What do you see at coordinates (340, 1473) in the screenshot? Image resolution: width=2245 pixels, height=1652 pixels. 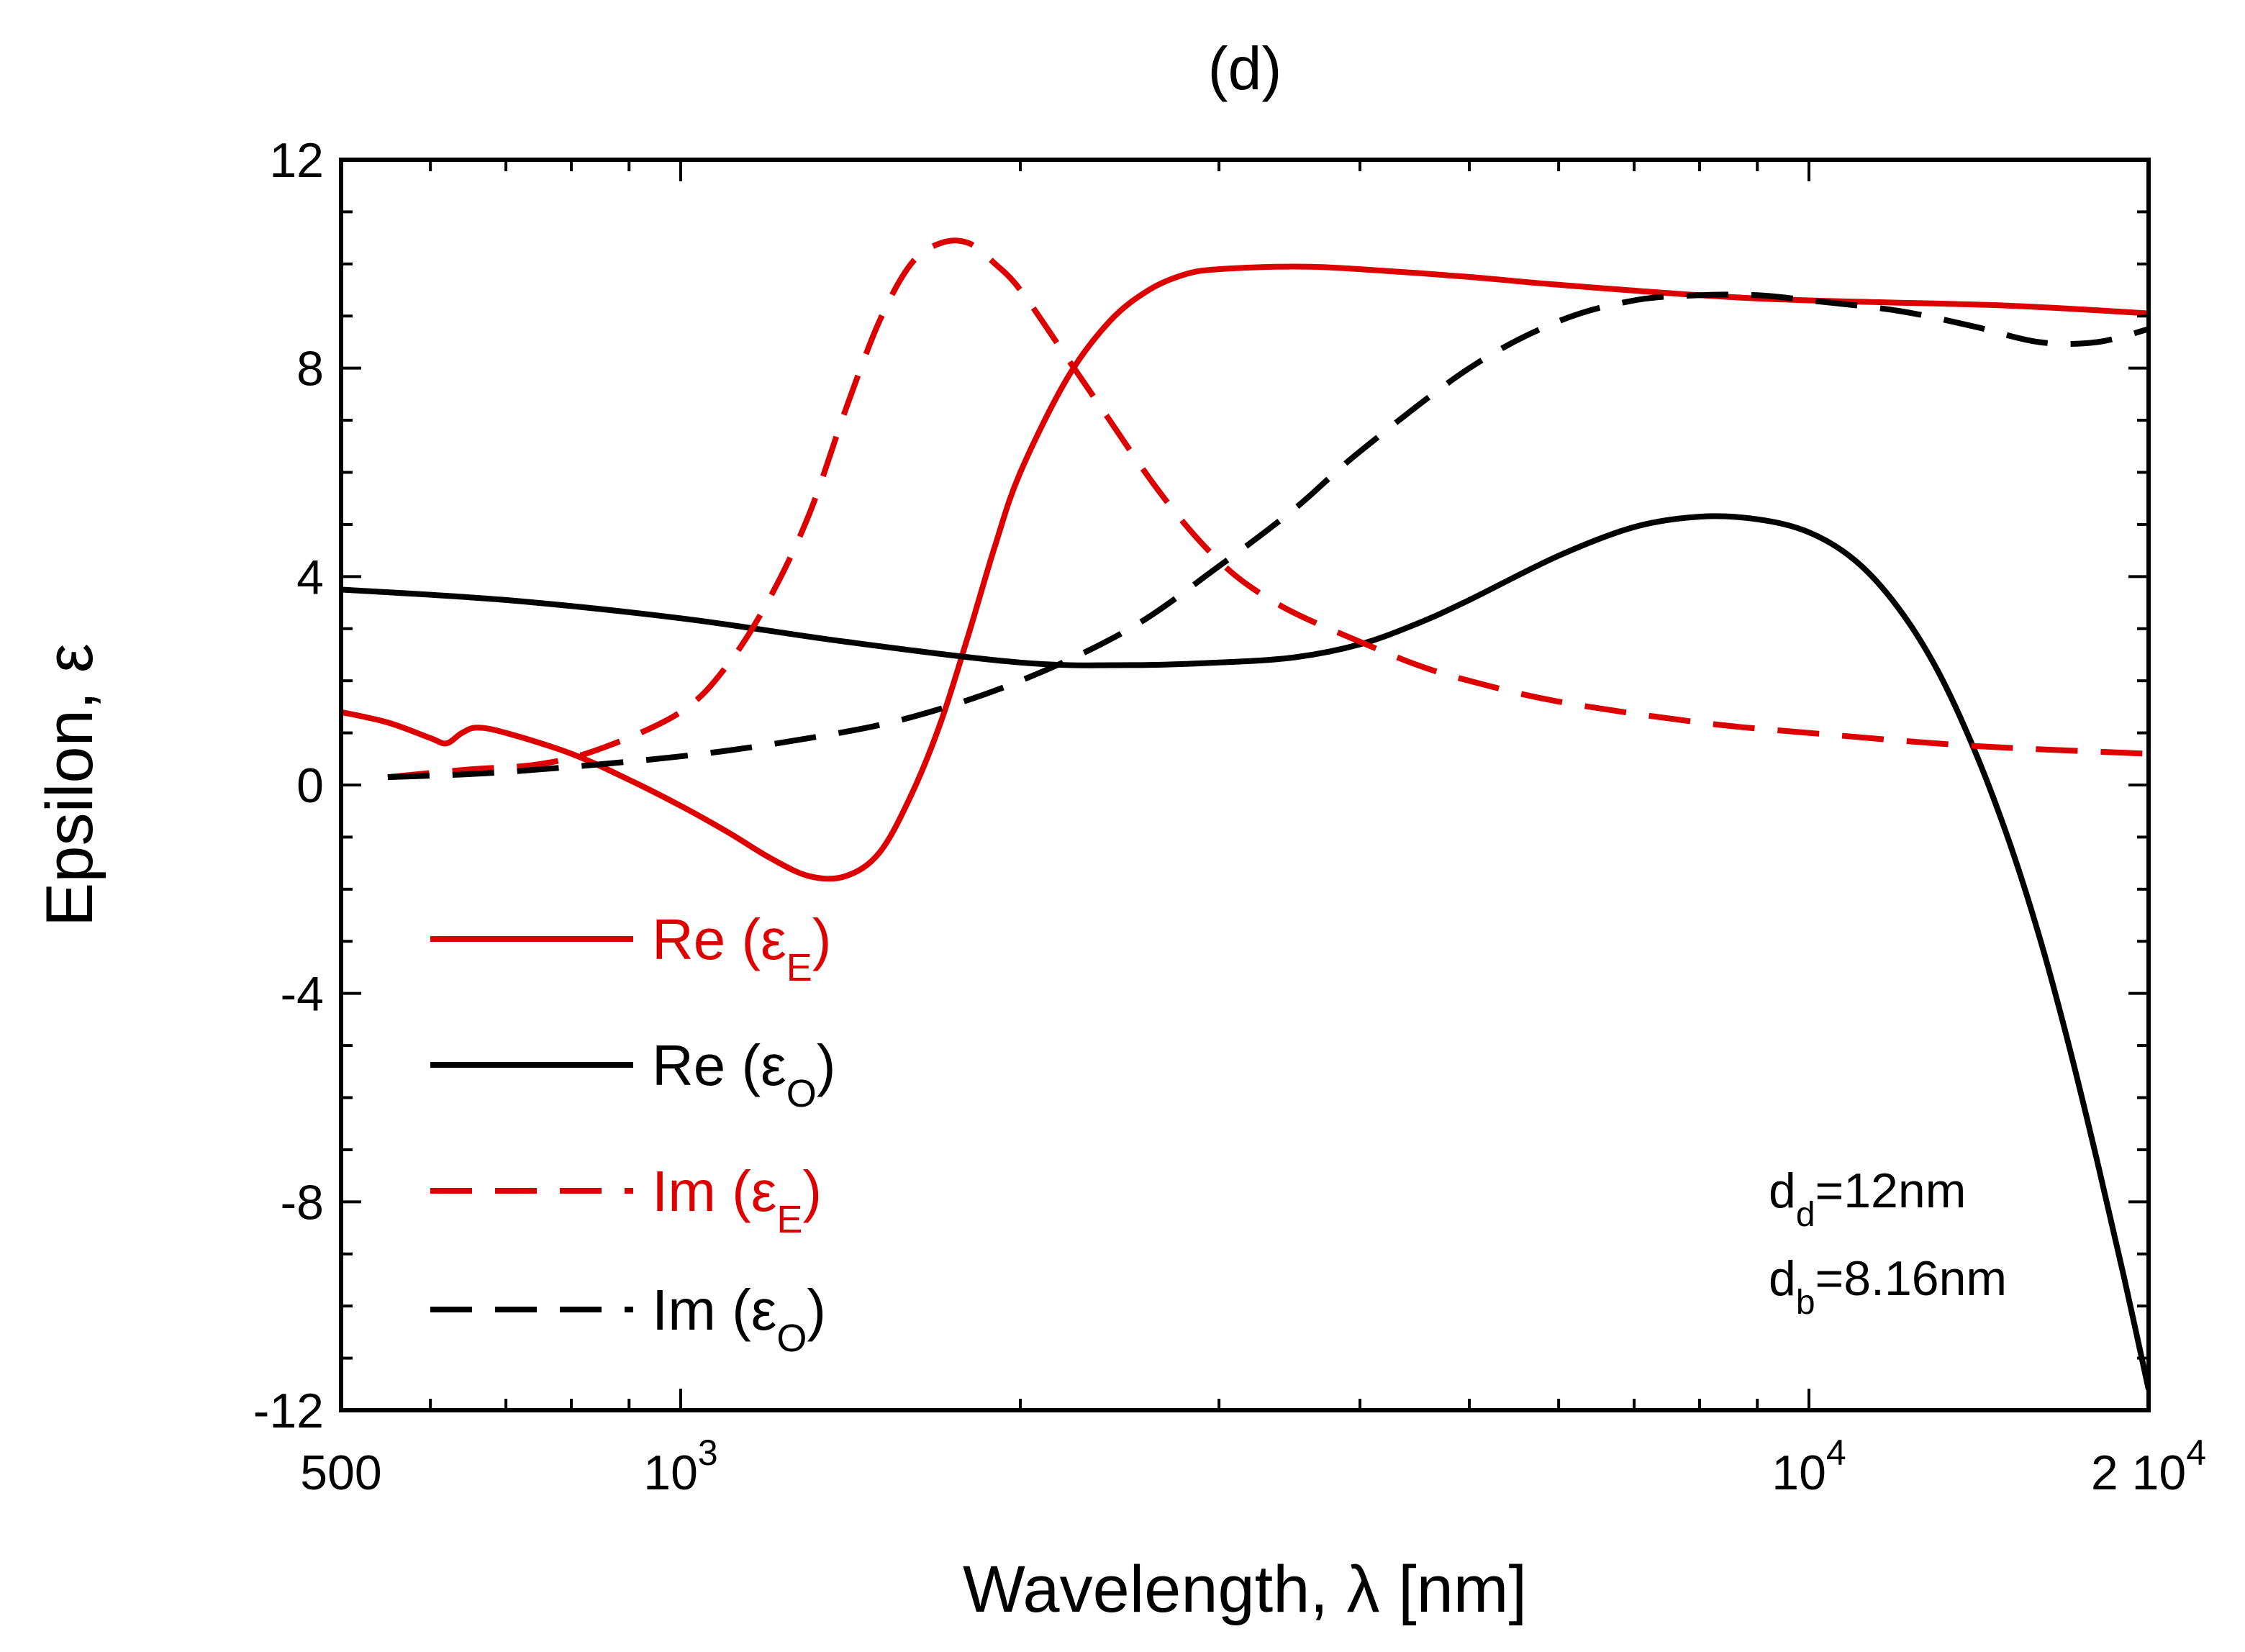 I see `x-tick-label: 500` at bounding box center [340, 1473].